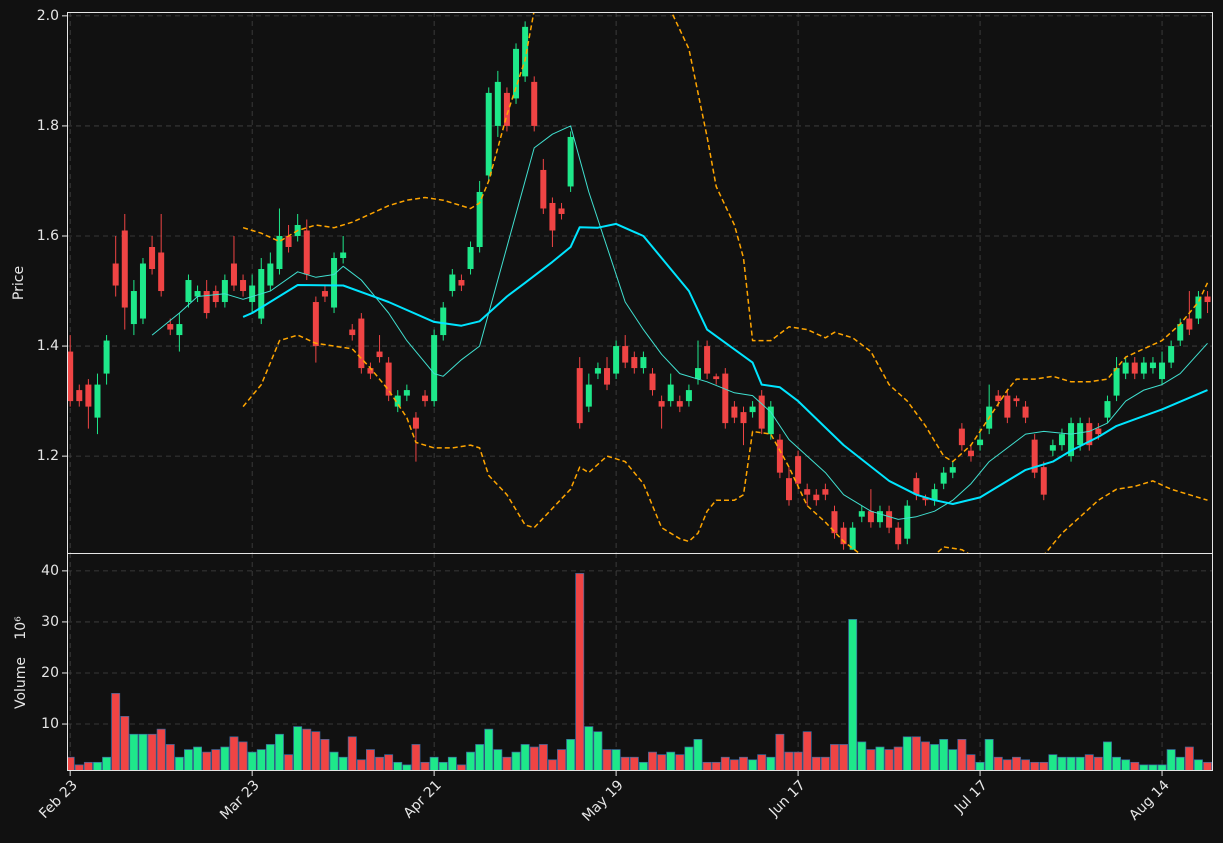 The image size is (1223, 843). Describe the element at coordinates (48, 16) in the screenshot. I see `y-tick-label: 2.0` at that location.